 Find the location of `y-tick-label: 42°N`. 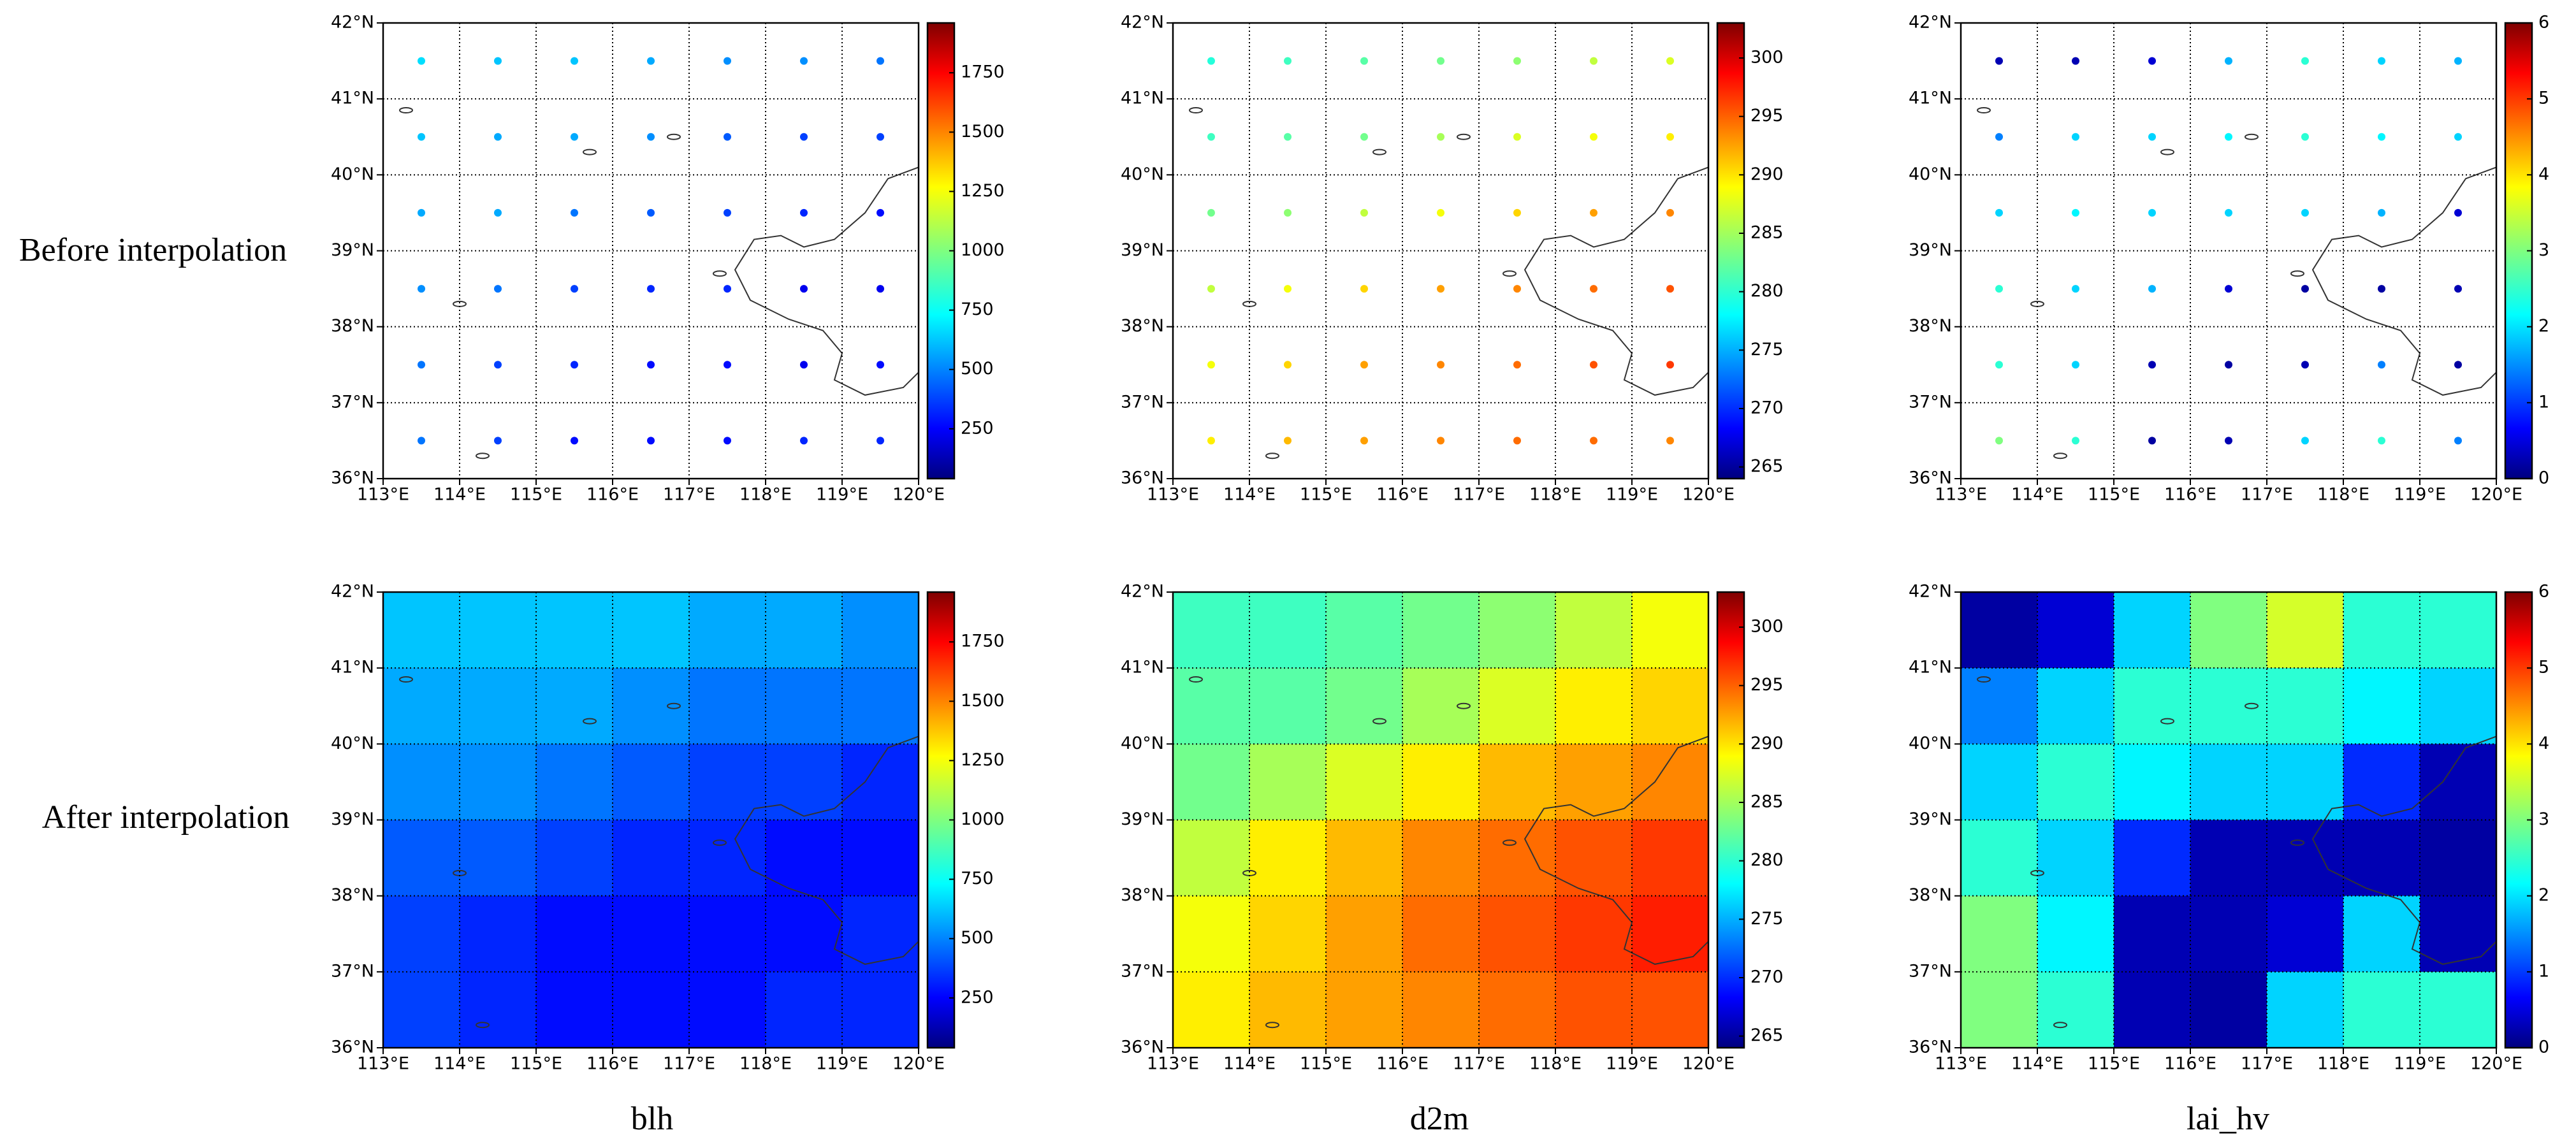

y-tick-label: 42°N is located at coordinates (1142, 592).